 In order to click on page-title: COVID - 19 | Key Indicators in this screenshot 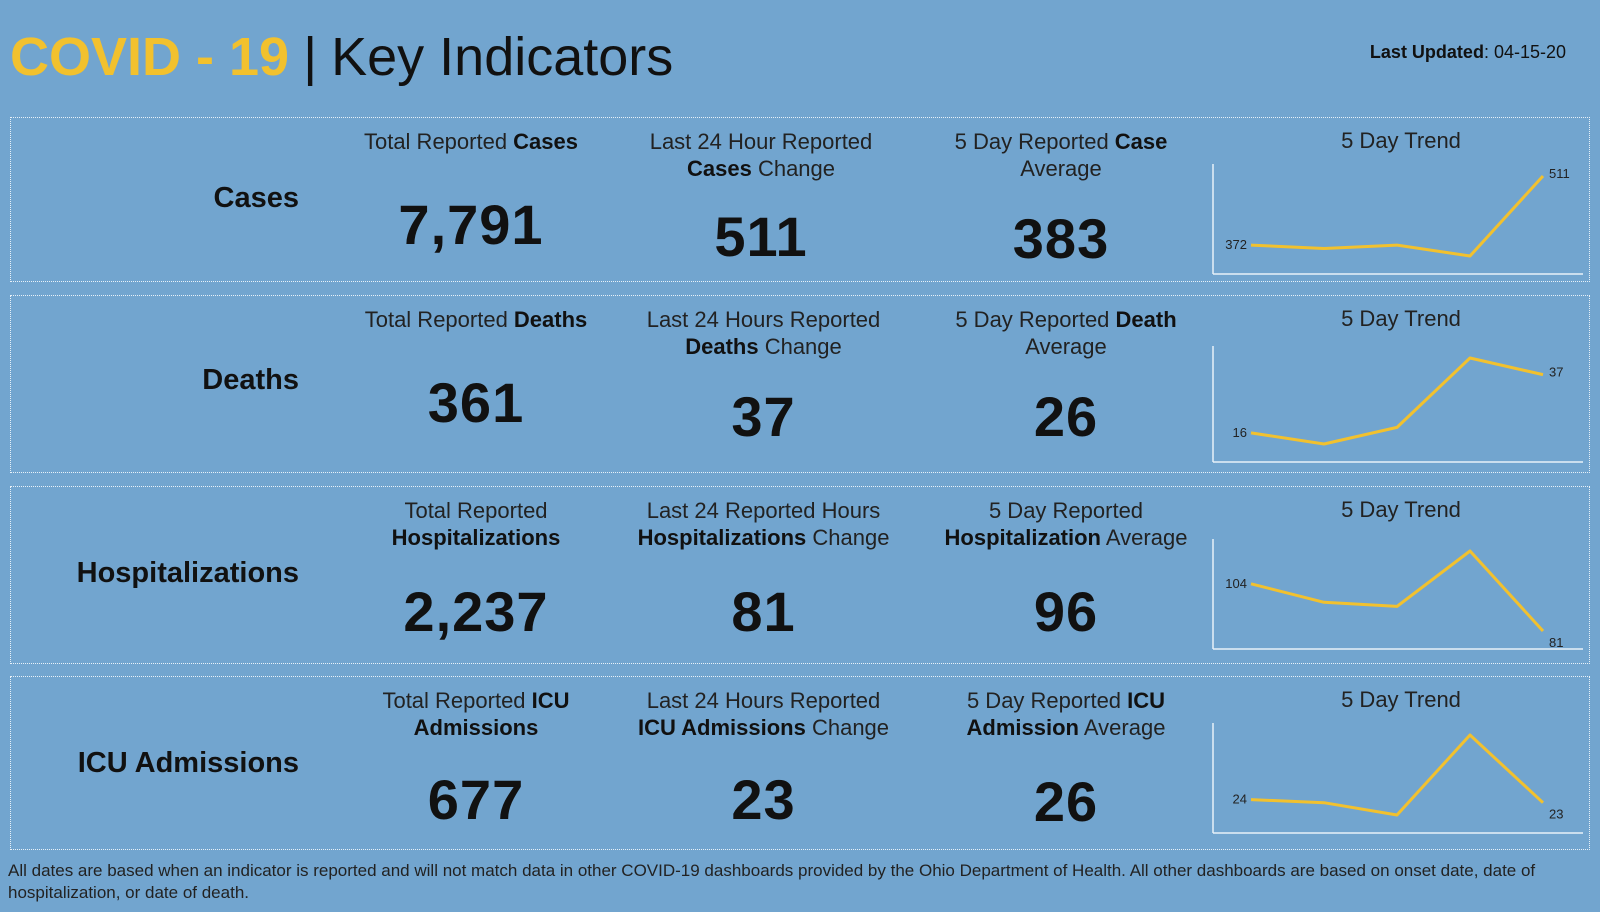, I will do `click(341, 57)`.